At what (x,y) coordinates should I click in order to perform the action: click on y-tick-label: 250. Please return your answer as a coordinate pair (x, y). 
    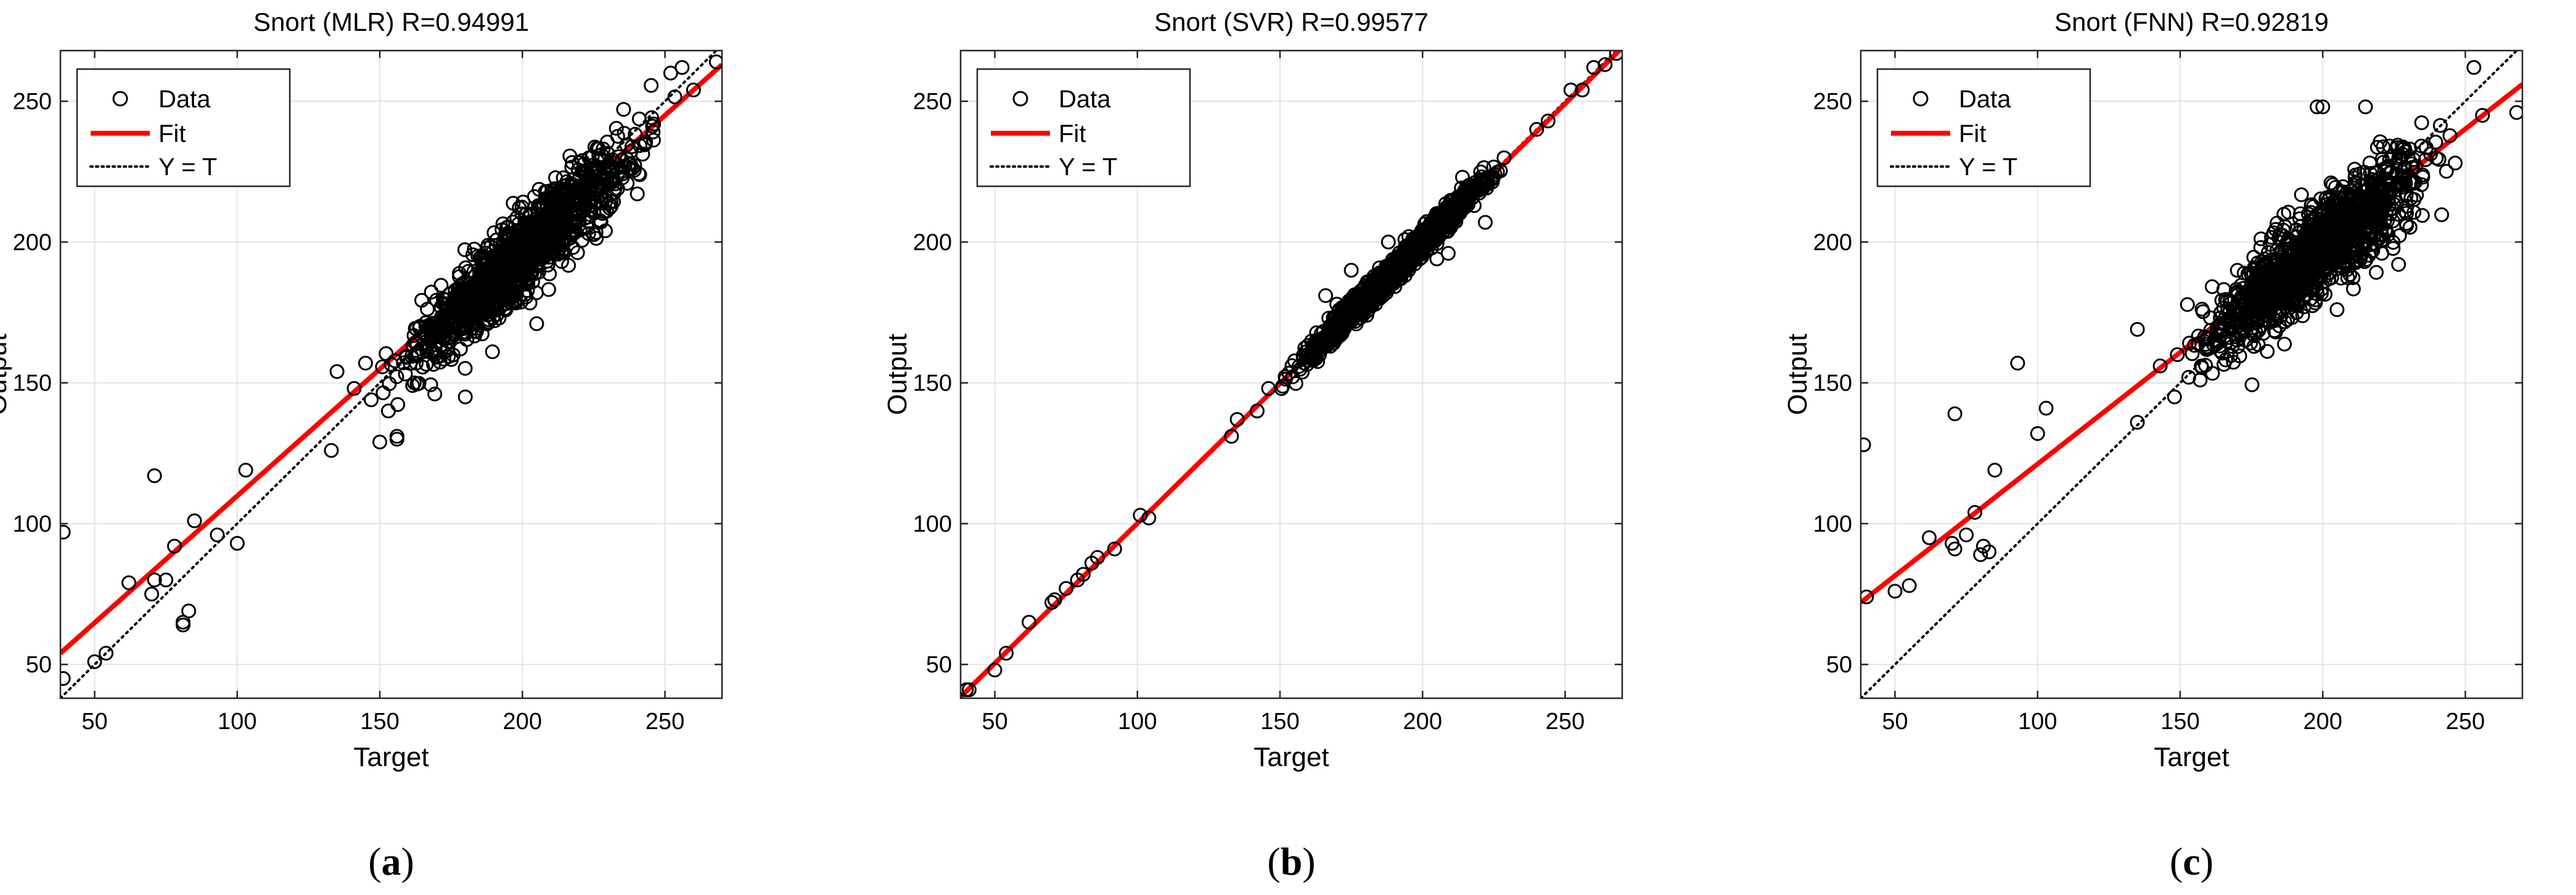
    Looking at the image, I should click on (33, 102).